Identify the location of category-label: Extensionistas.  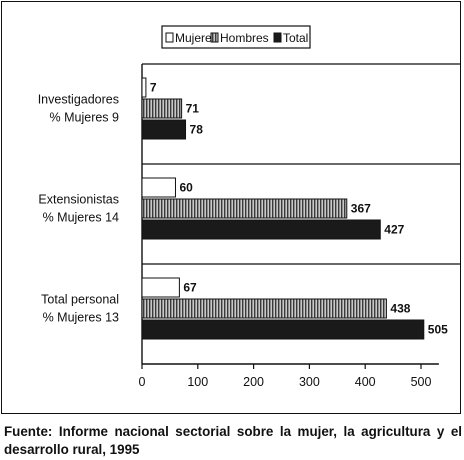
(78, 200).